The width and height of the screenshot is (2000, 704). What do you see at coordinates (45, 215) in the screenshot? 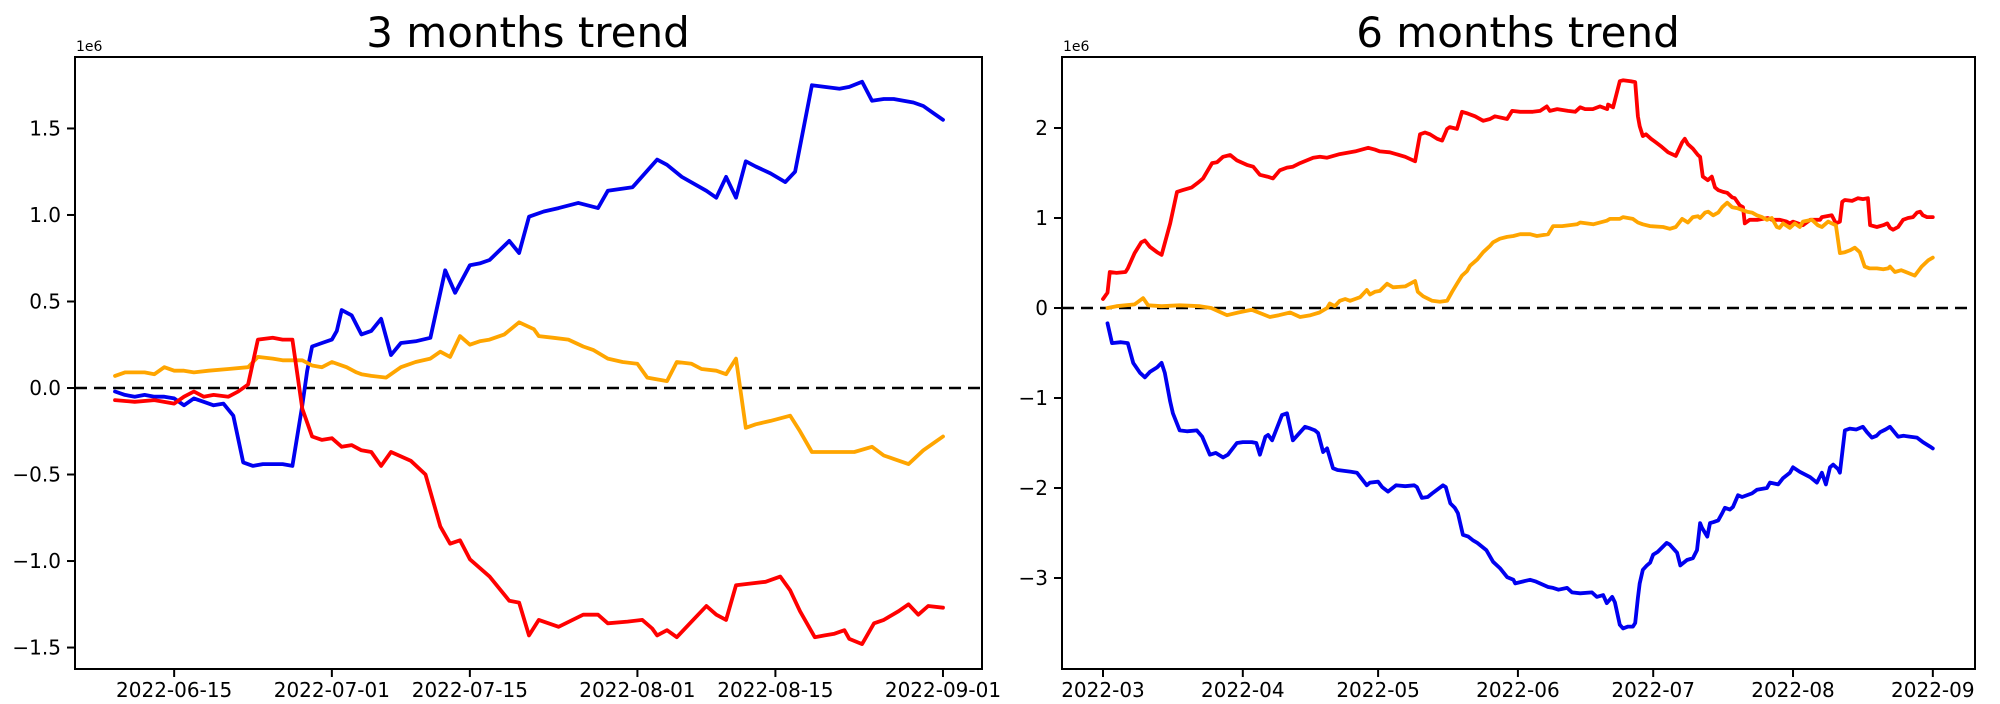
I see `y-tick-label: 1.0` at bounding box center [45, 215].